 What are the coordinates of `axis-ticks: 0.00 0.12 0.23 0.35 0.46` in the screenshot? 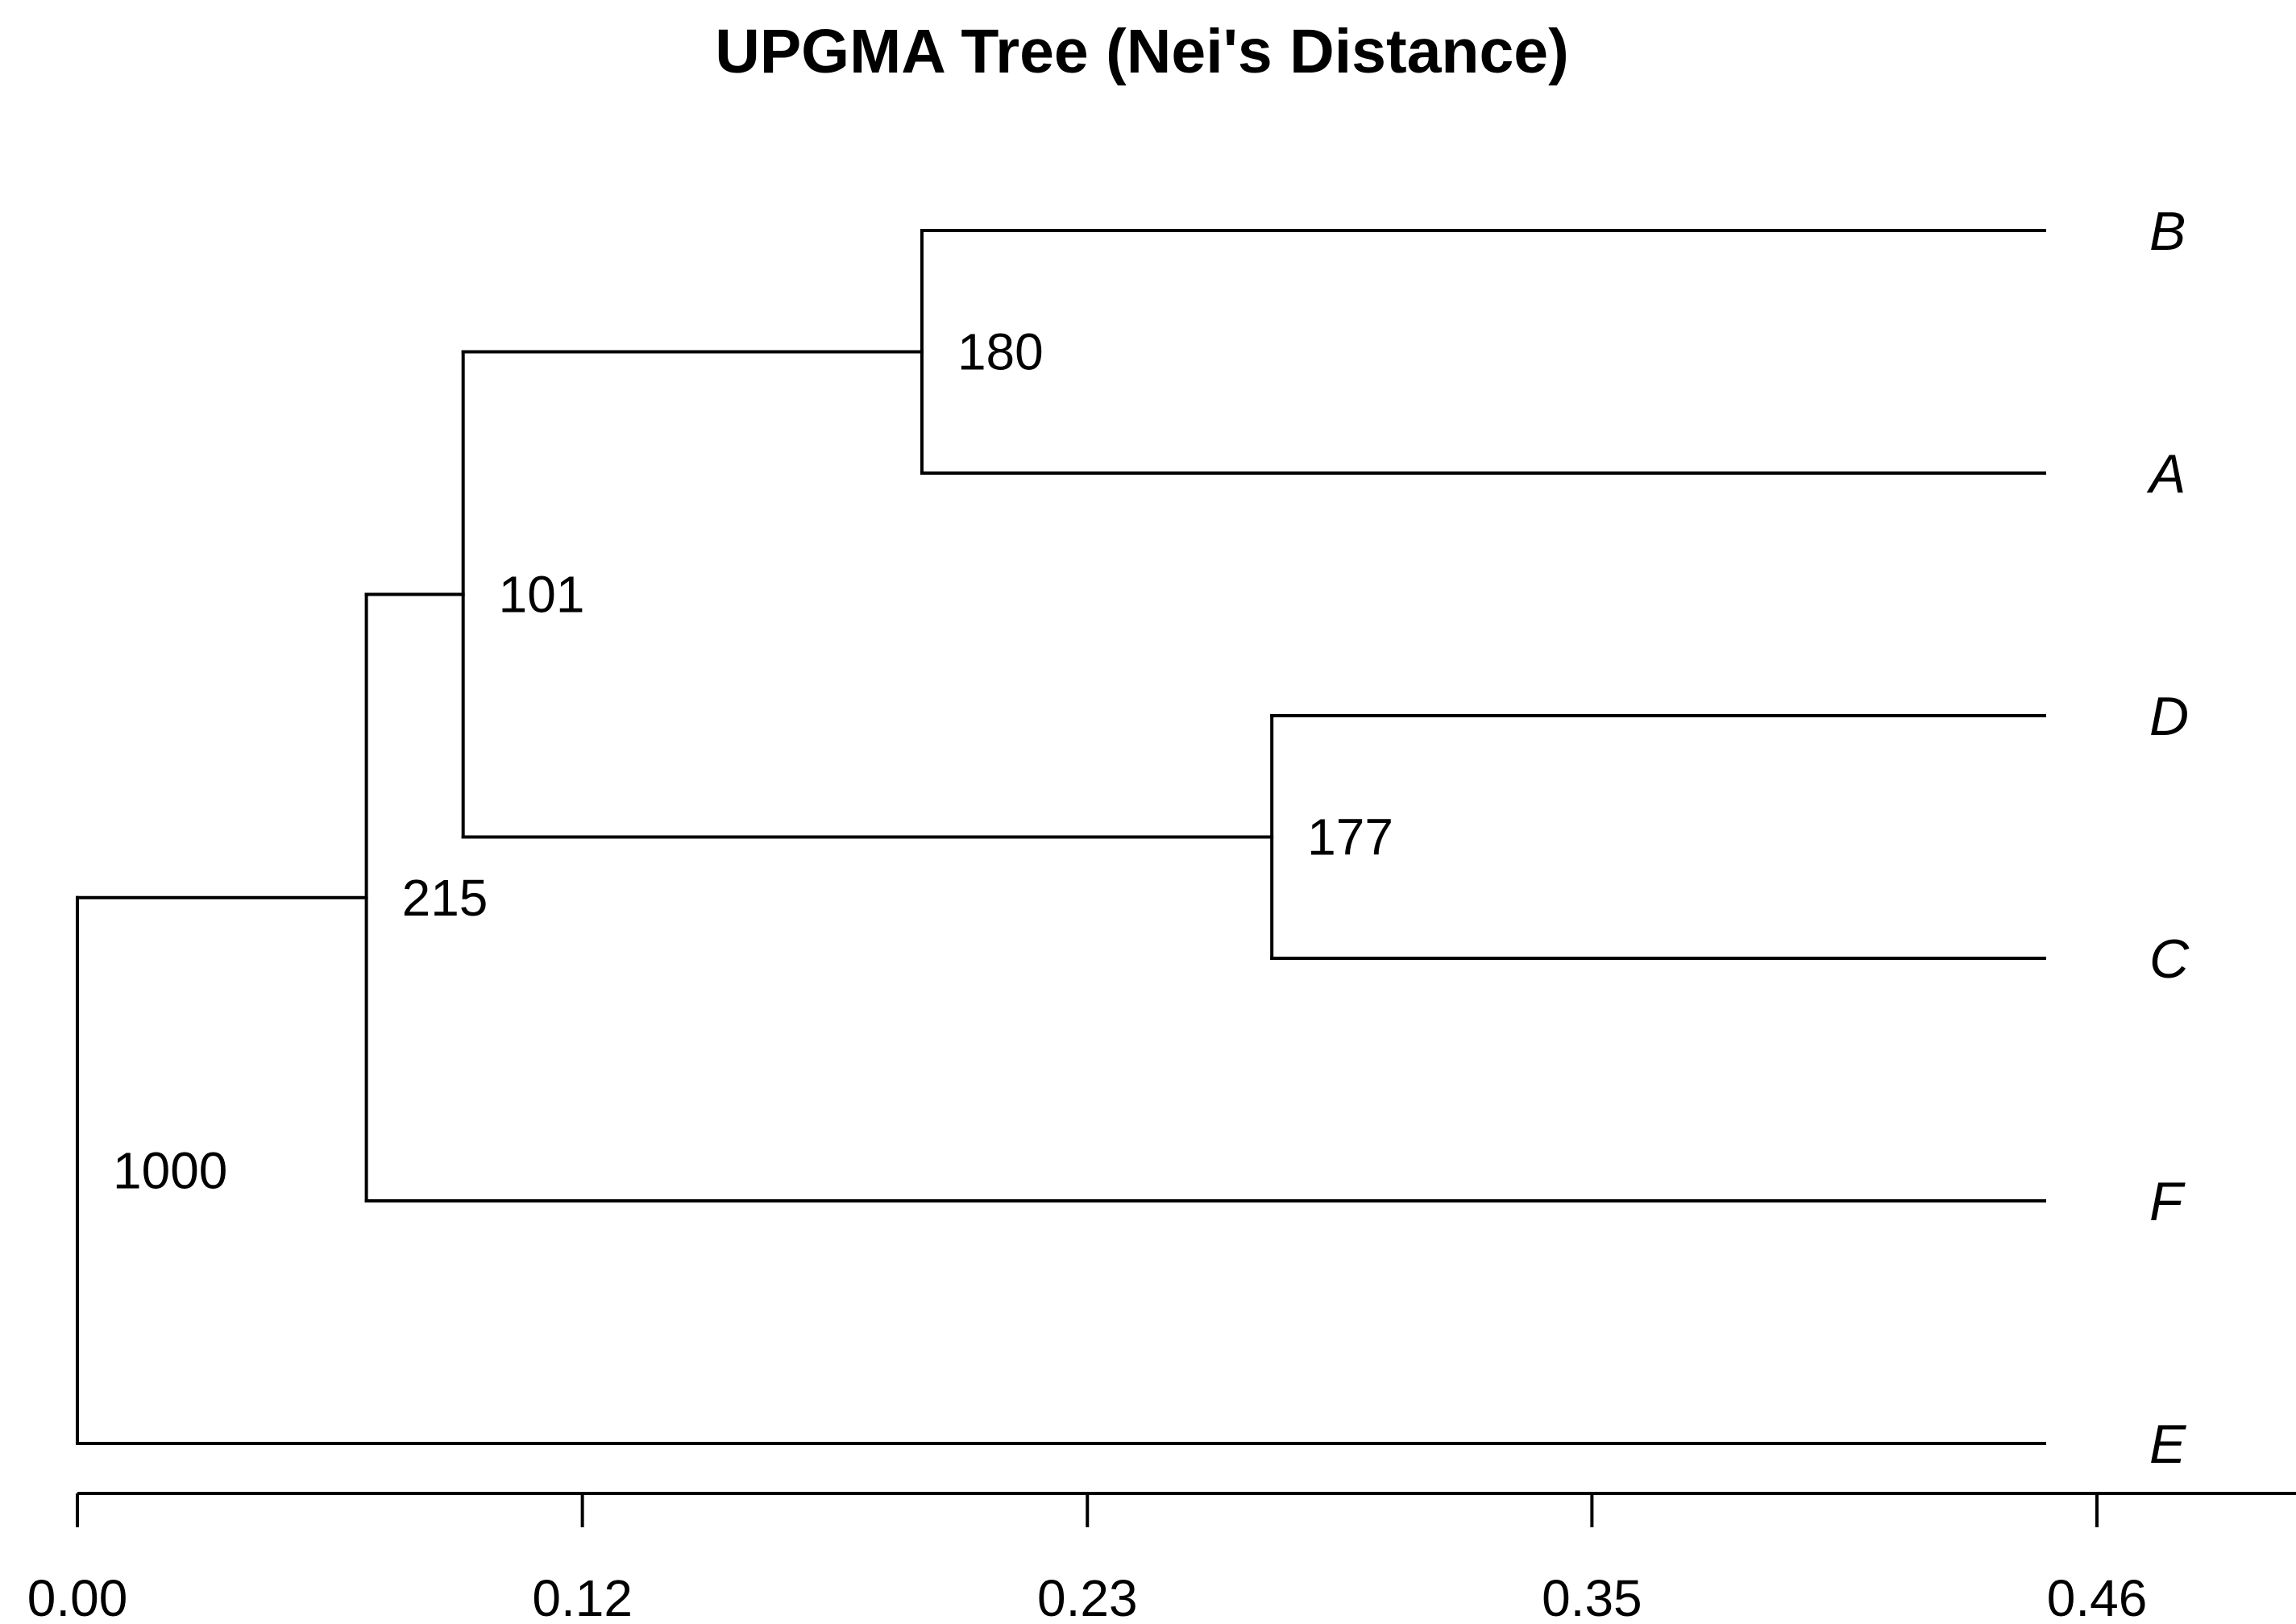 It's located at (1087, 1559).